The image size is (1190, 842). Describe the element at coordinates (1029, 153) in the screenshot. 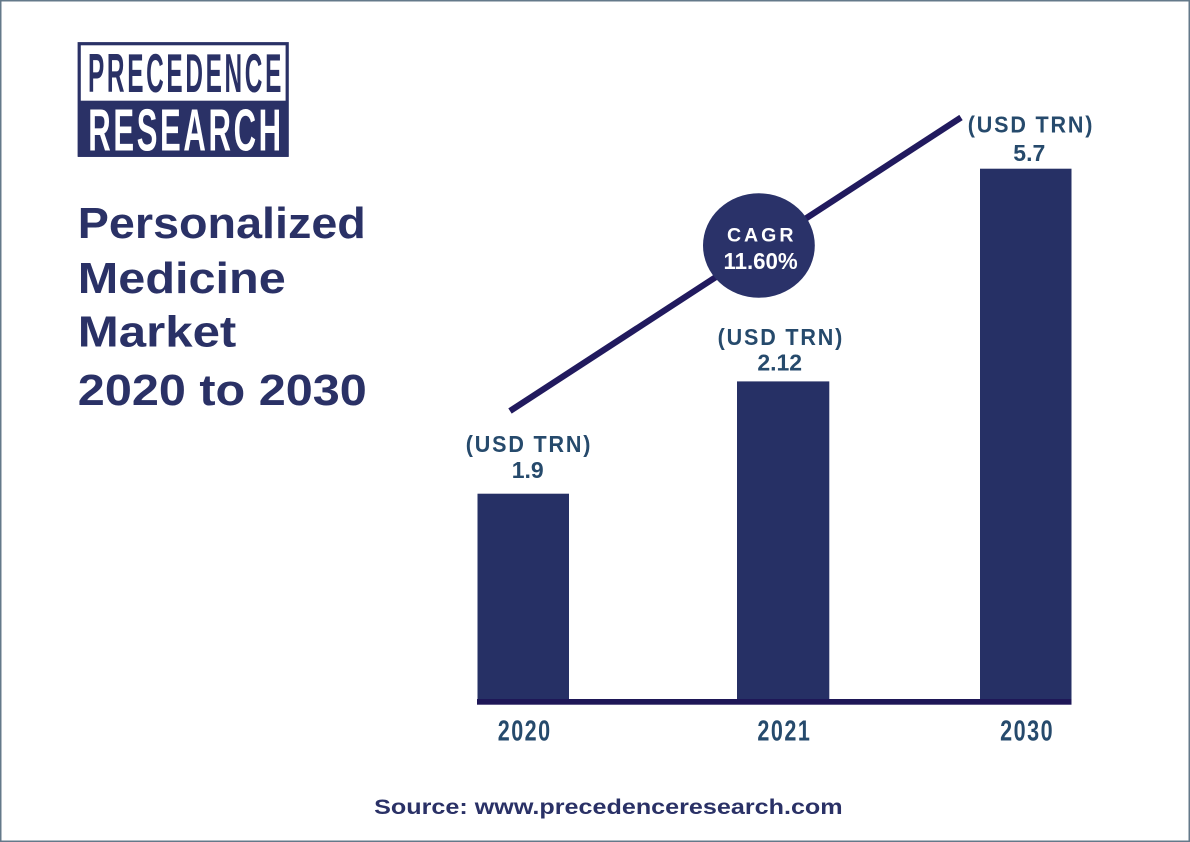

I see `svg-text: 5.7` at that location.